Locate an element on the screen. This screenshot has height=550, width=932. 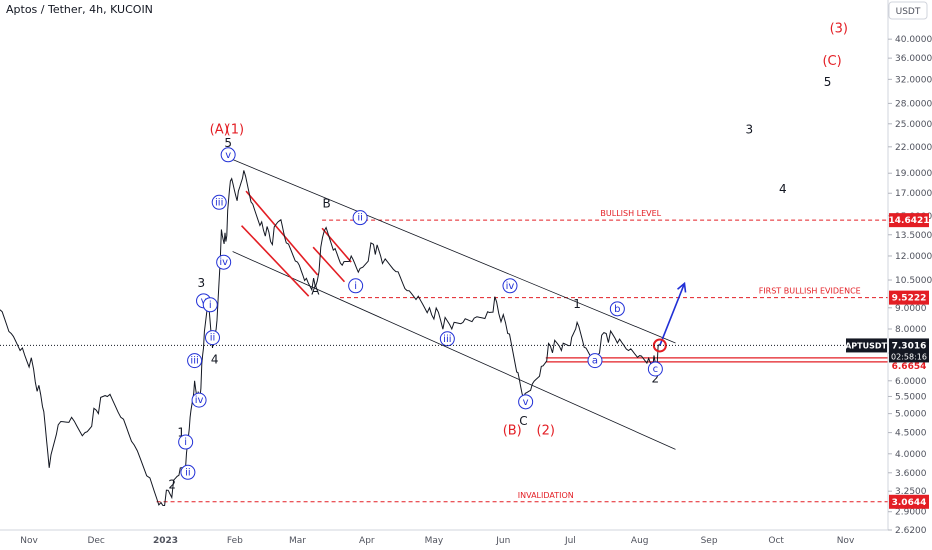
y-tick-label: 3.2500 is located at coordinates (911, 492).